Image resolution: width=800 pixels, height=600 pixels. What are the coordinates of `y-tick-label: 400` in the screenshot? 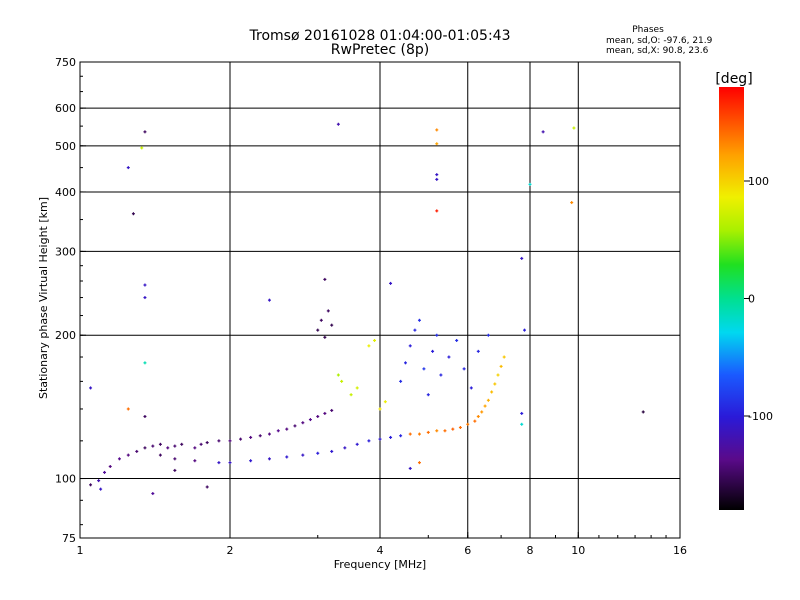 It's located at (65, 192).